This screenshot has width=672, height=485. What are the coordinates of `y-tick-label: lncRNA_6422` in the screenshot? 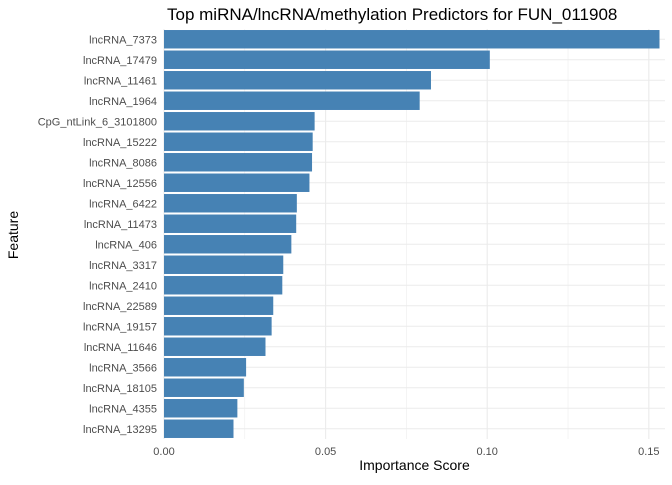 It's located at (123, 204).